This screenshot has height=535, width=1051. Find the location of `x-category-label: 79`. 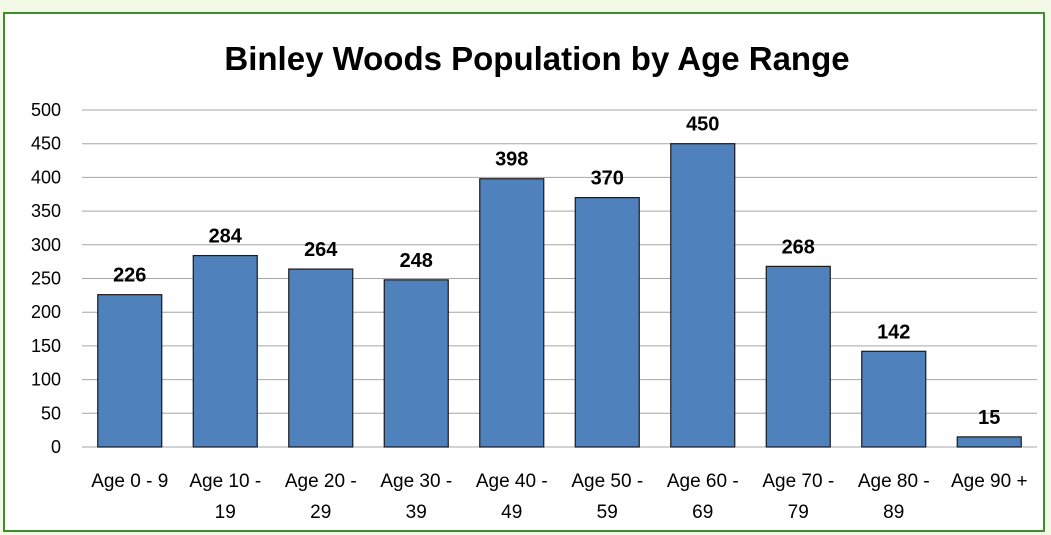

x-category-label: 79 is located at coordinates (798, 512).